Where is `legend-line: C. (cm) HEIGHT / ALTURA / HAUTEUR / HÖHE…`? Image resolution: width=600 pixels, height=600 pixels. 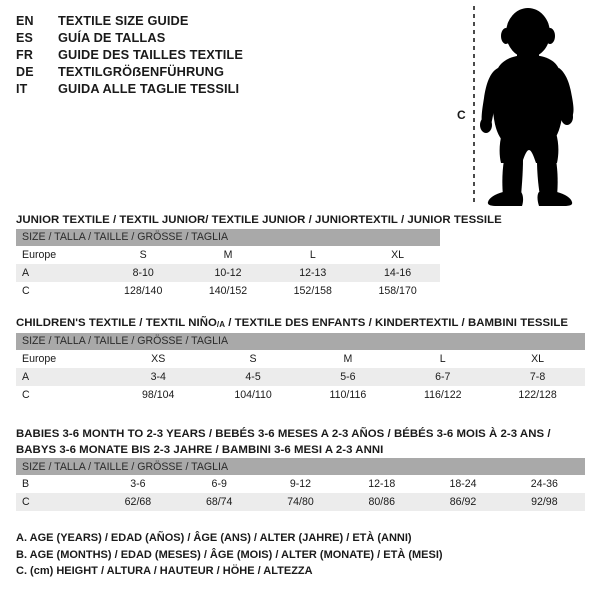
legend-line: C. (cm) HEIGHT / ALTURA / HAUTEUR / HÖHE… is located at coordinates (164, 571).